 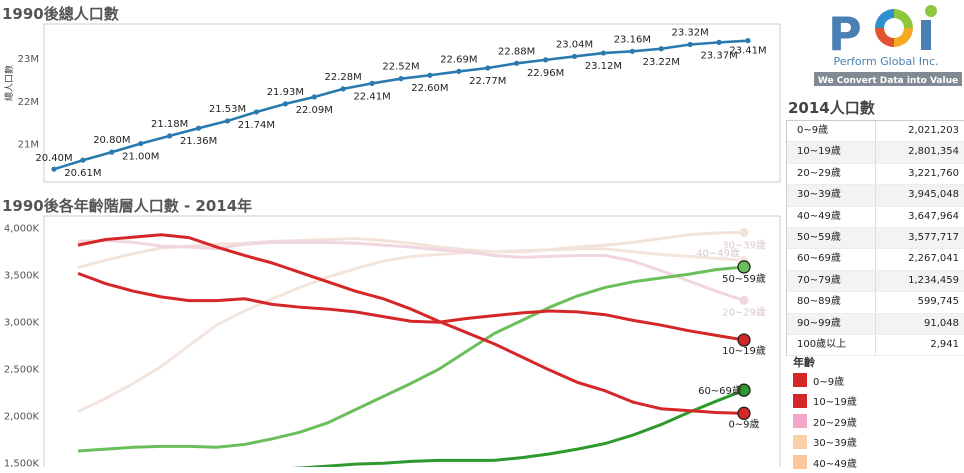 I want to click on logo-company-name: Perform Global Inc., so click(x=885, y=61).